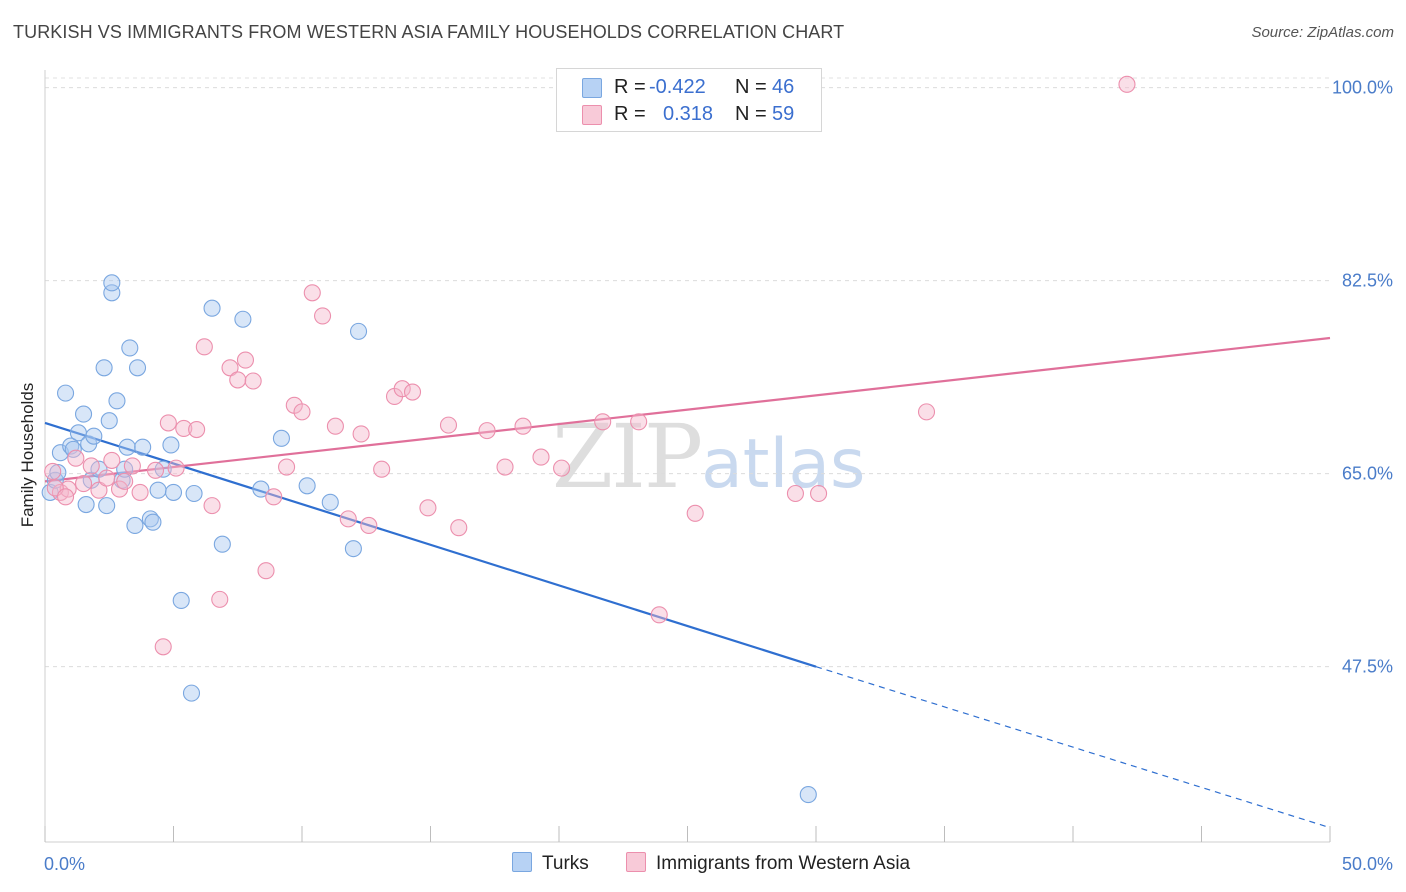  I want to click on legend-r-value: -0.422, so click(677, 87).